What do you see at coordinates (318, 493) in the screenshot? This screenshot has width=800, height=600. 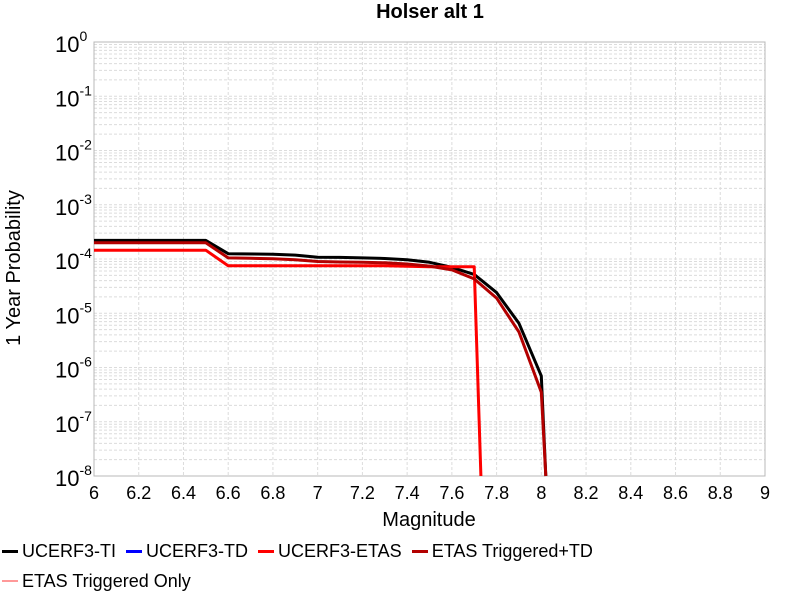 I see `x-tick-label: 7` at bounding box center [318, 493].